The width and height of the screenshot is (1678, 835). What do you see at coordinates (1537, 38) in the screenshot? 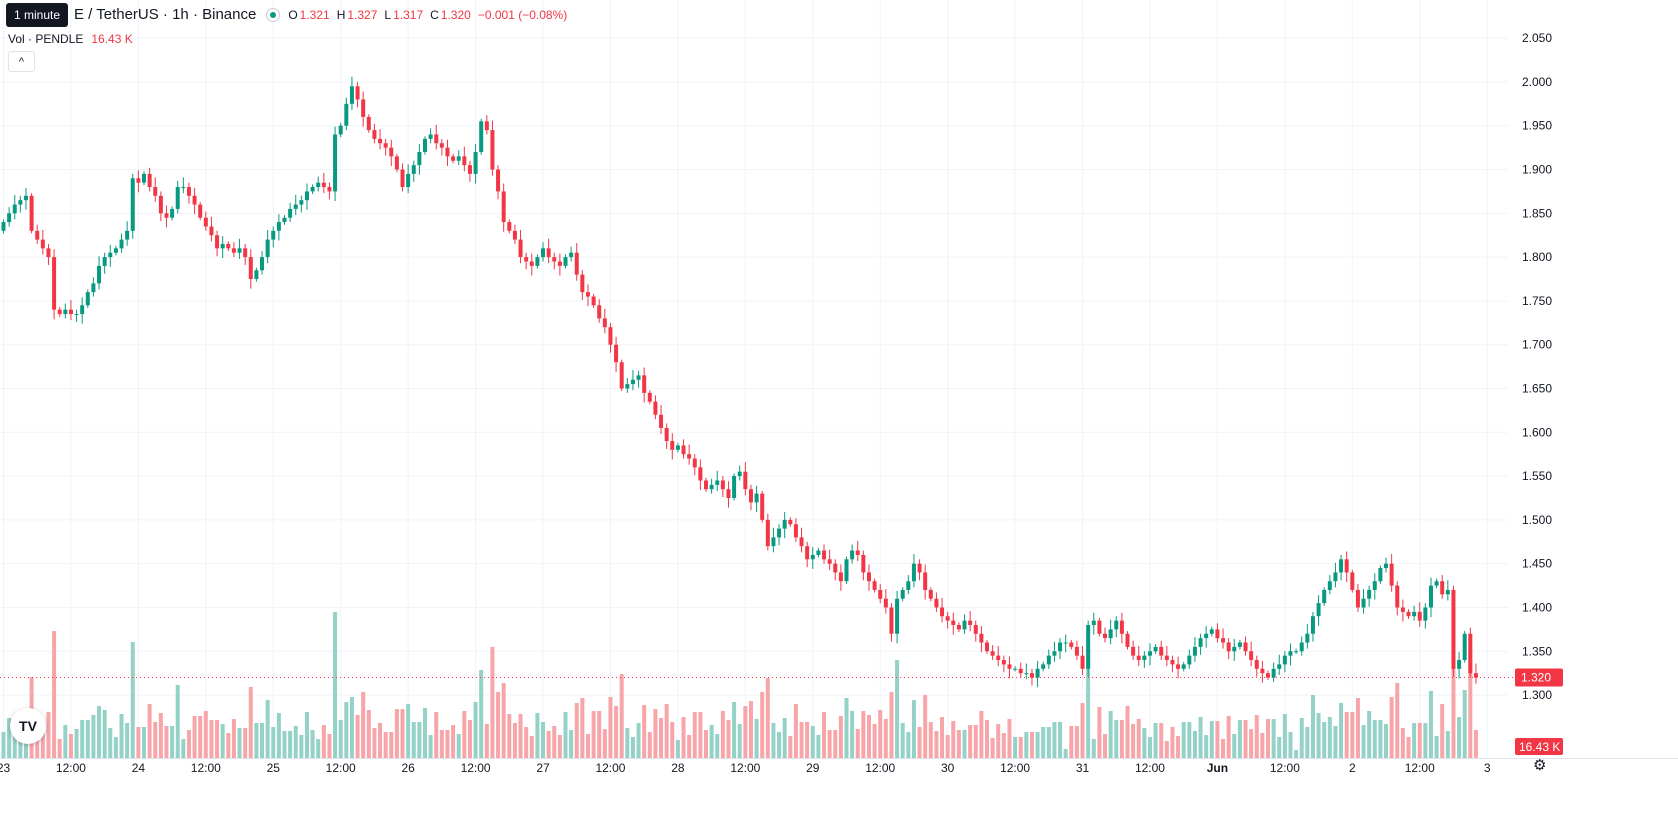
I see `price-tick-label: 2.050` at bounding box center [1537, 38].